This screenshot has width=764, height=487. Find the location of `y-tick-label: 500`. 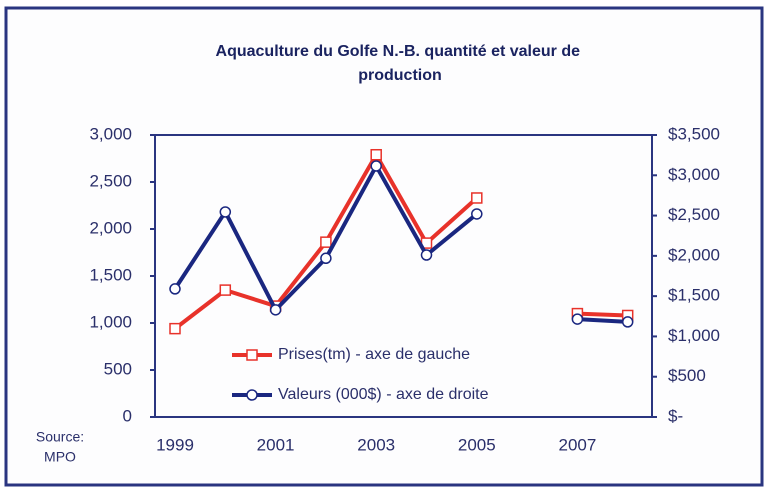

y-tick-label: 500 is located at coordinates (118, 368).